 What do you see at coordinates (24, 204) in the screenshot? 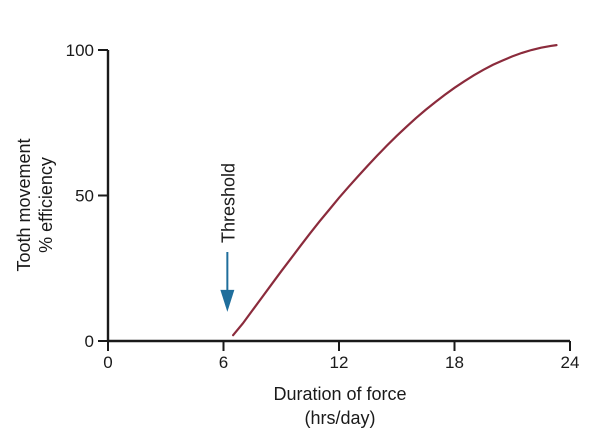
I see `y-axis-title: Tooth movement` at bounding box center [24, 204].